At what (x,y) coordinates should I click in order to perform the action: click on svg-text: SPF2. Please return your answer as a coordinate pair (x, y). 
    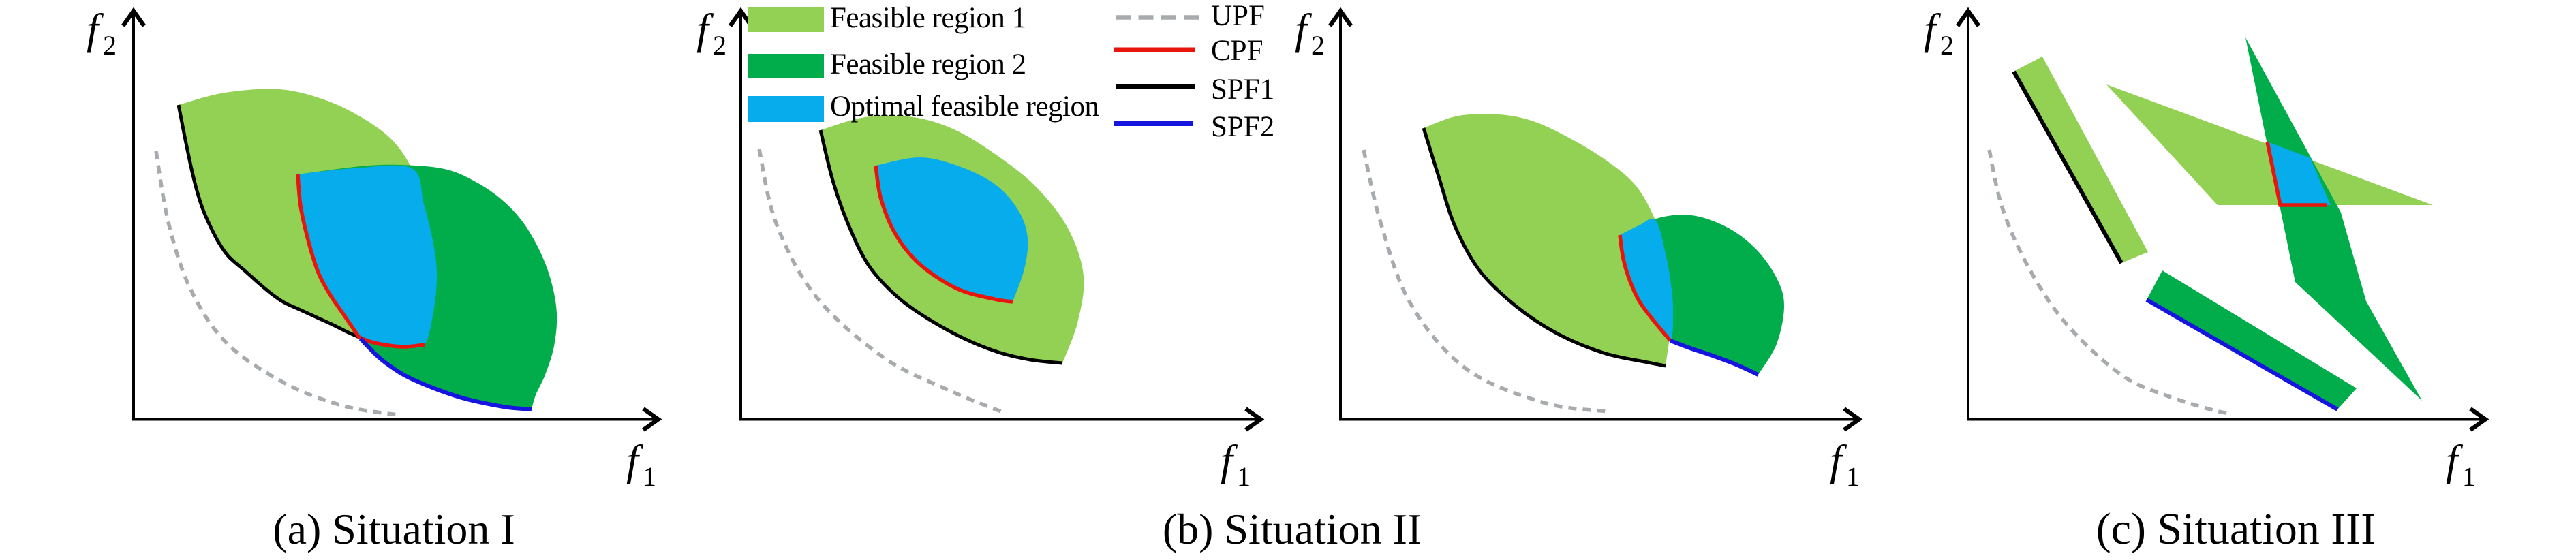
    Looking at the image, I should click on (1242, 127).